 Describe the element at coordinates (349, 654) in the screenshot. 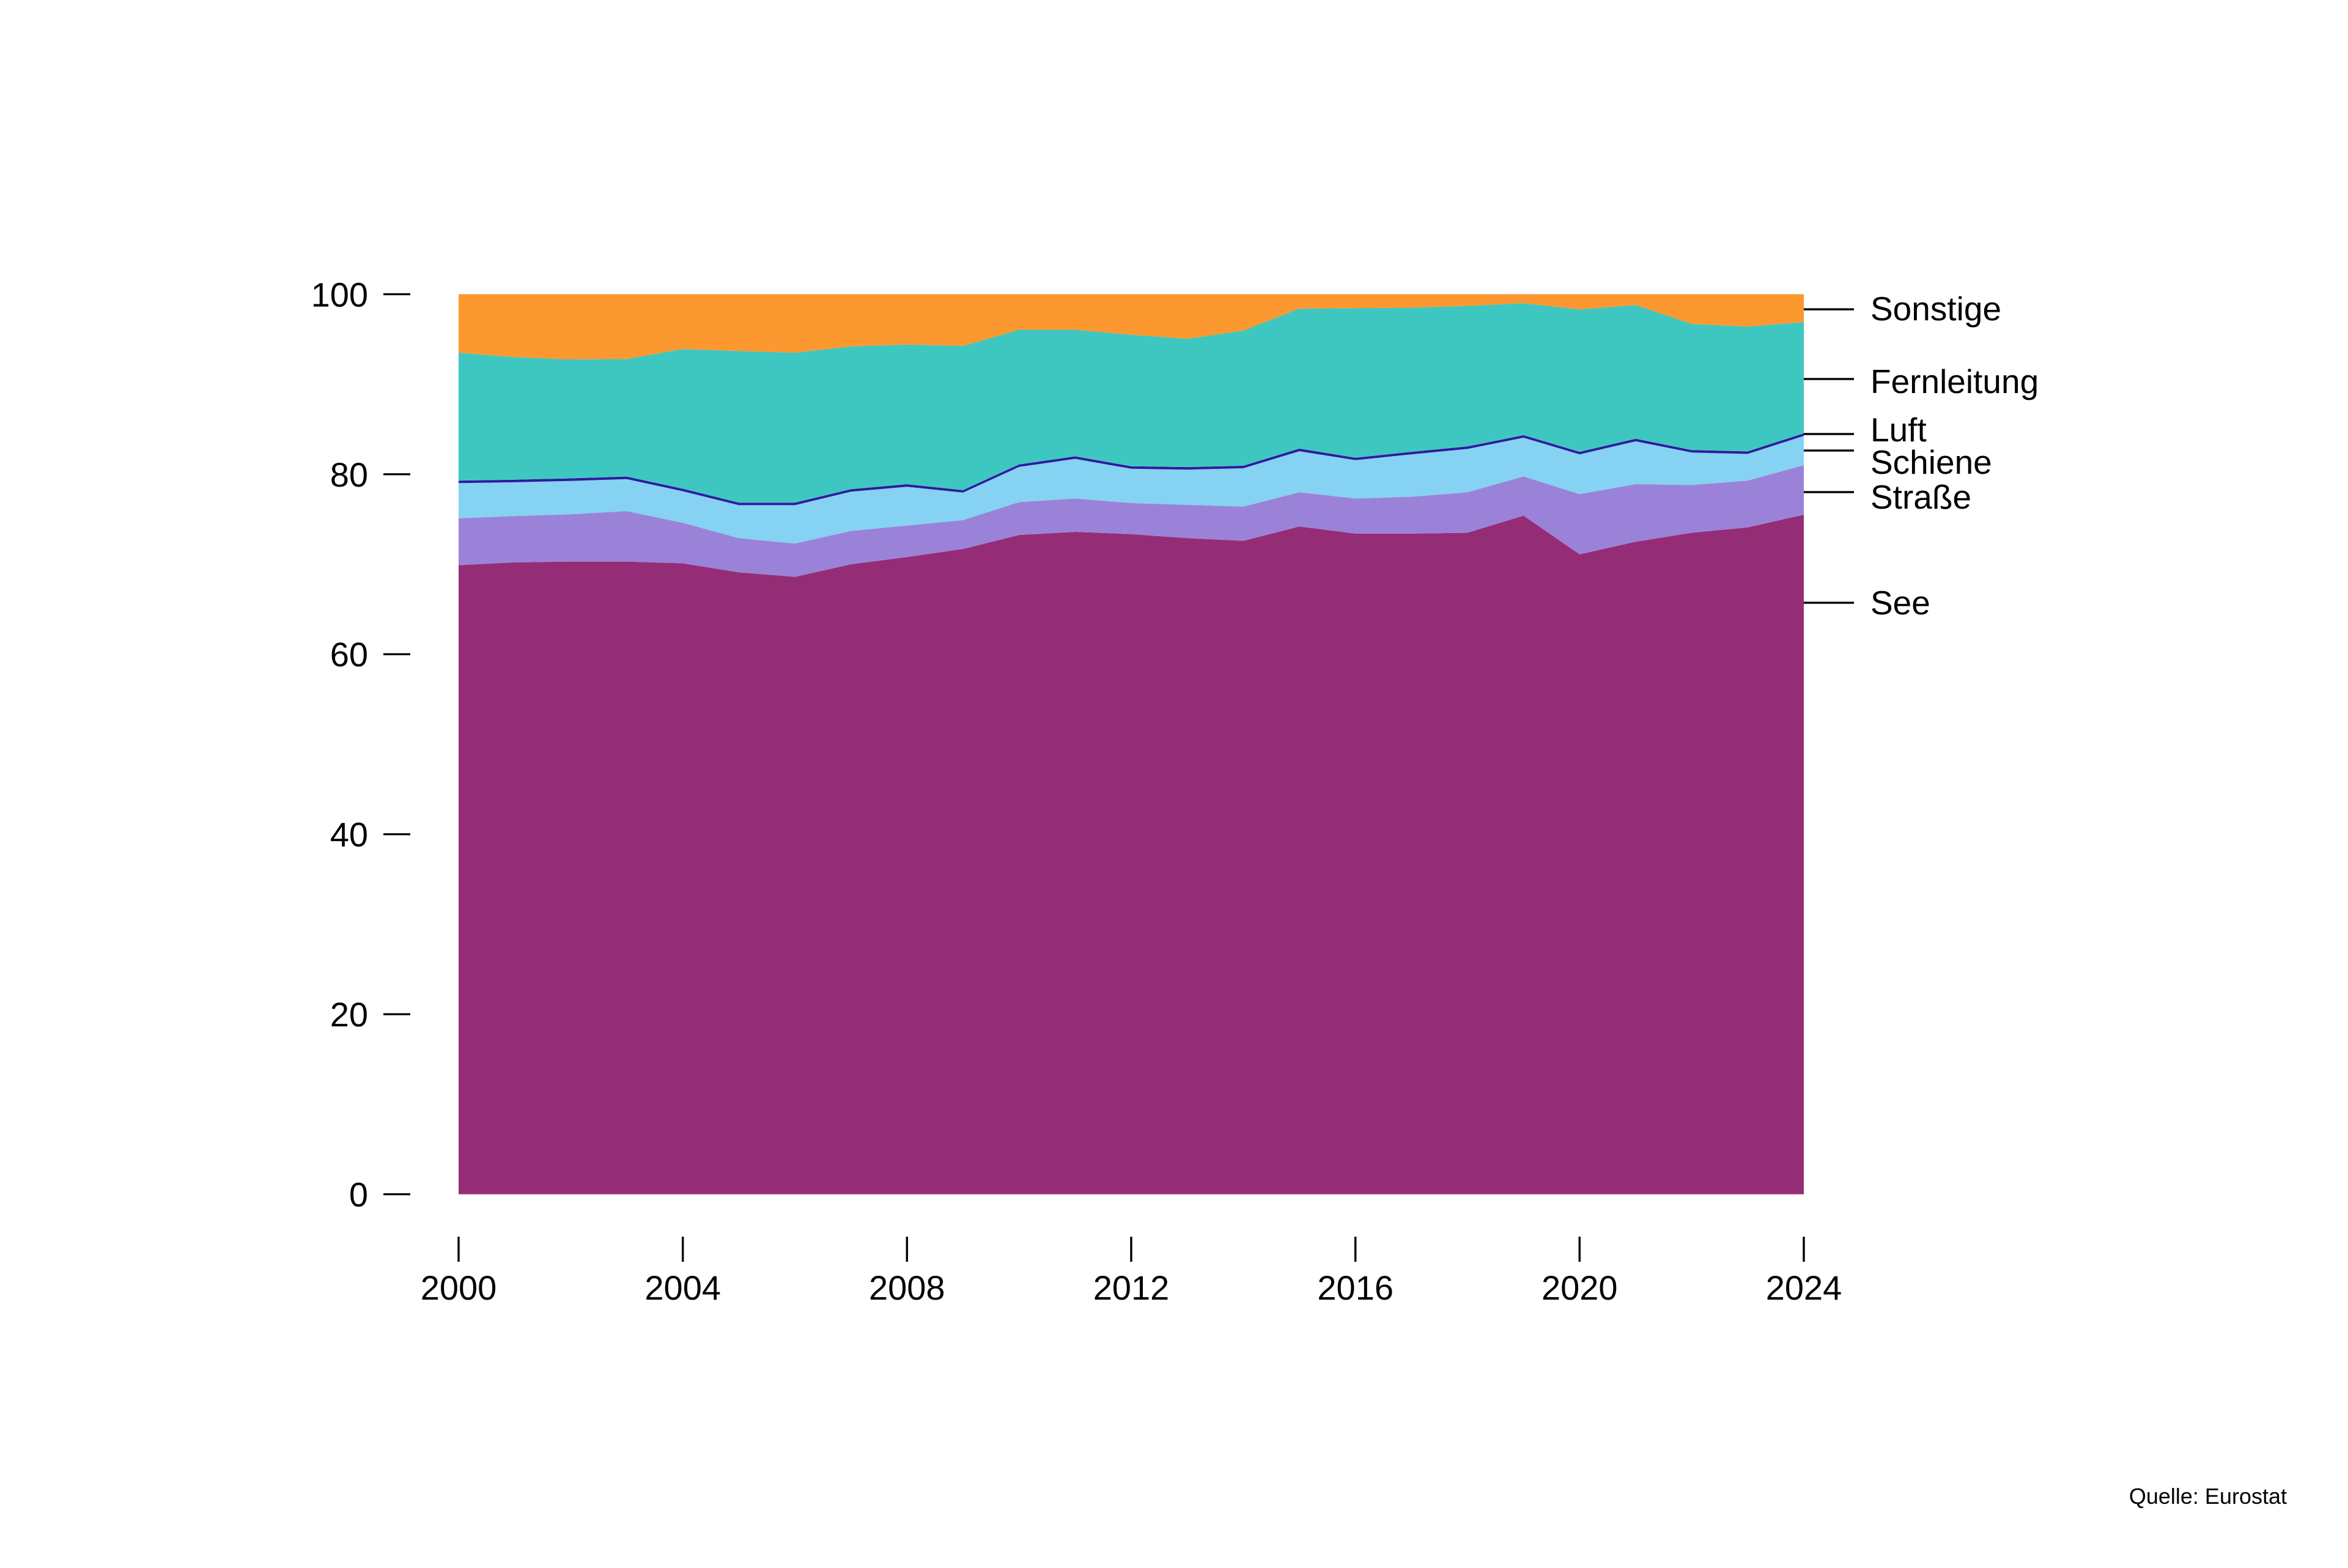

I see `svg-text: 60` at that location.